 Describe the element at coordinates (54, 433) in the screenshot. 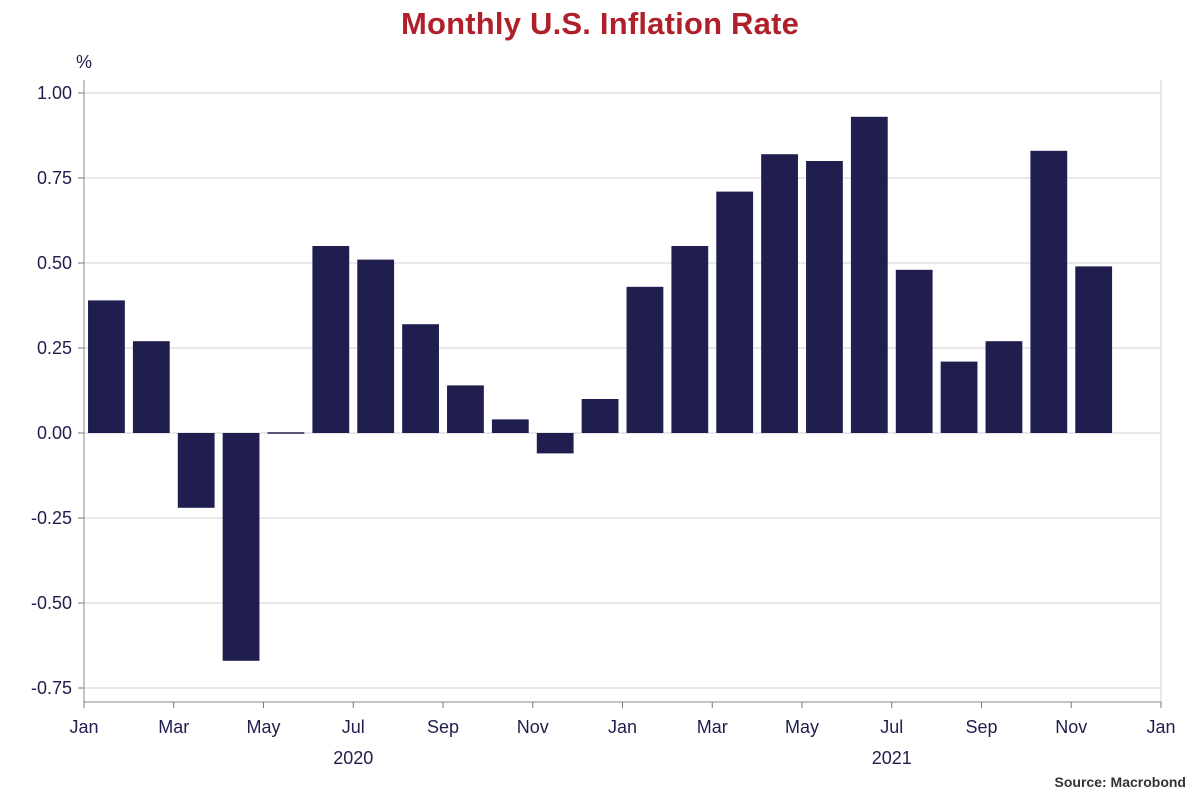

I see `y-tick-label: 0.00` at that location.